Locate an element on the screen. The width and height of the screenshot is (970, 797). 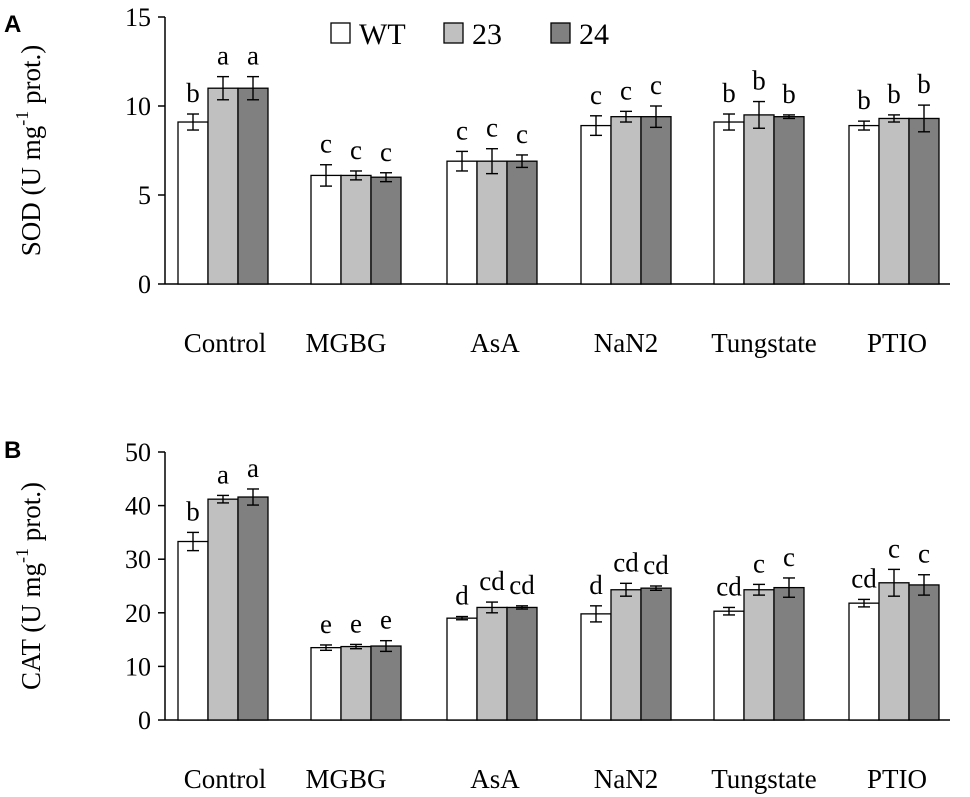
y-tick-label: 50 is located at coordinates (138, 452).